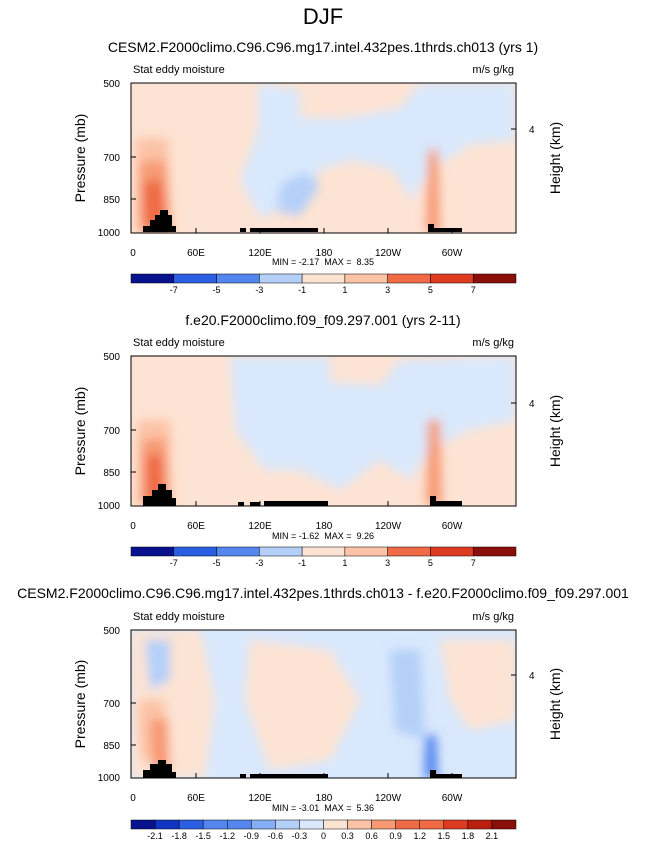 This screenshot has width=647, height=849. Describe the element at coordinates (323, 536) in the screenshot. I see `panel-2-stats: MIN = -1.62 MAX = 9.26` at that location.